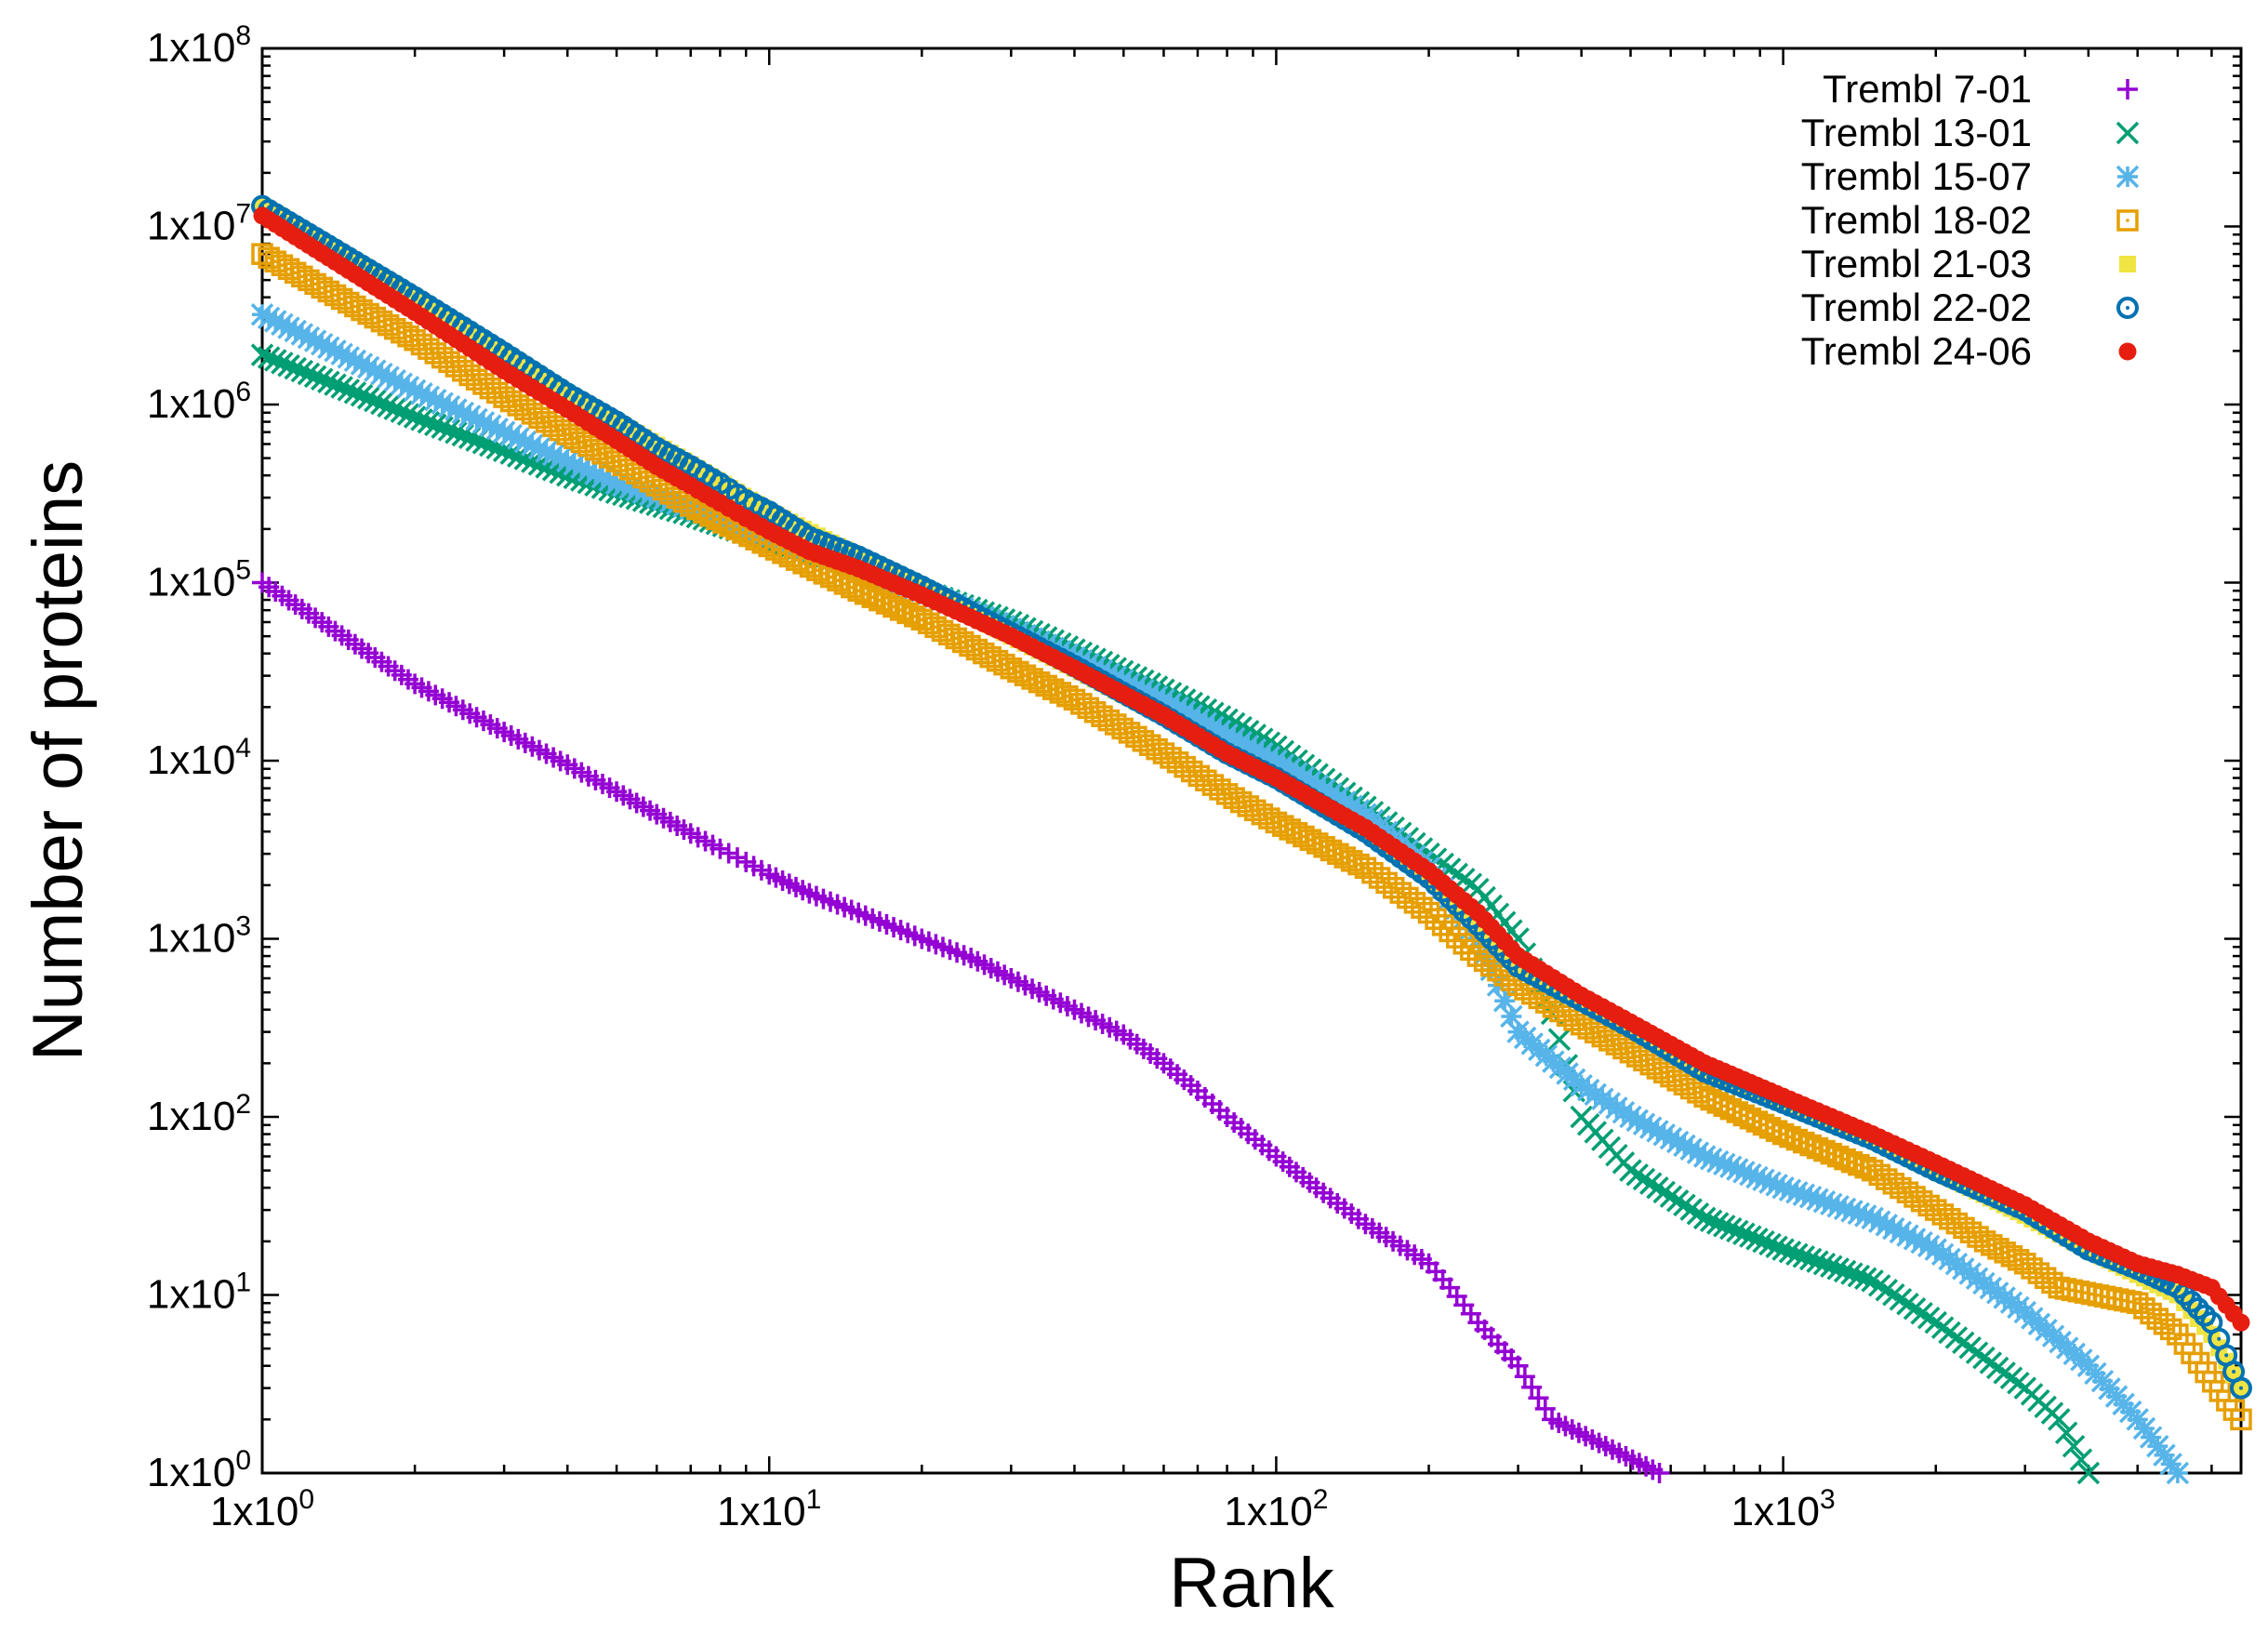  What do you see at coordinates (1927, 89) in the screenshot?
I see `legend-label: Trembl 7-01` at bounding box center [1927, 89].